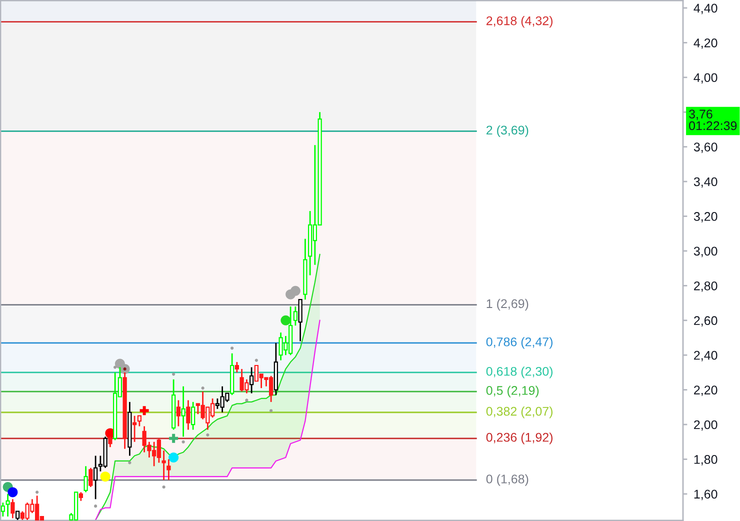 This screenshot has height=521, width=740. What do you see at coordinates (713, 120) in the screenshot?
I see `text: 3,76 01:22:39` at bounding box center [713, 120].